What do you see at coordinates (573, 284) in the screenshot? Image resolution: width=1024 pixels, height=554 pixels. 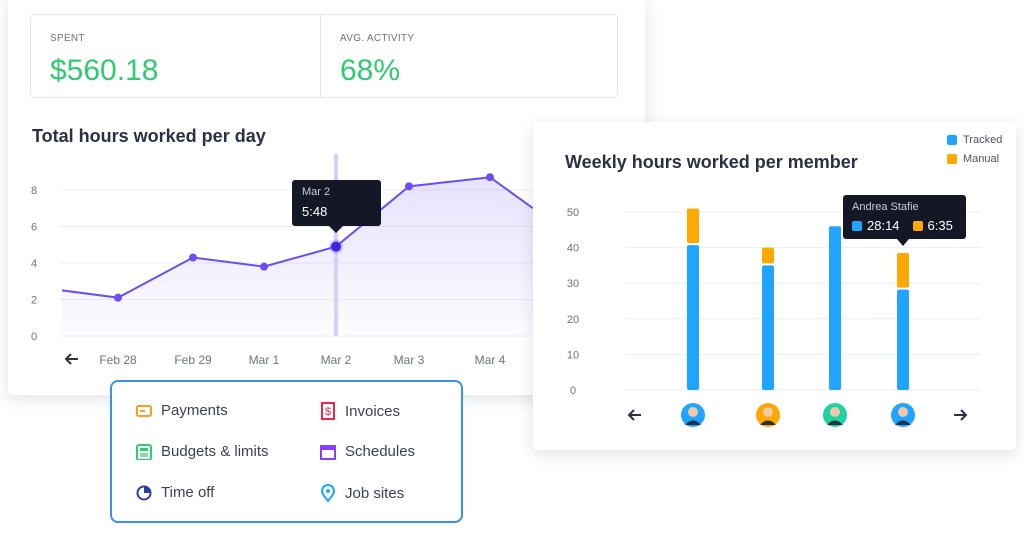 I see `y-tick-label: 30` at bounding box center [573, 284].